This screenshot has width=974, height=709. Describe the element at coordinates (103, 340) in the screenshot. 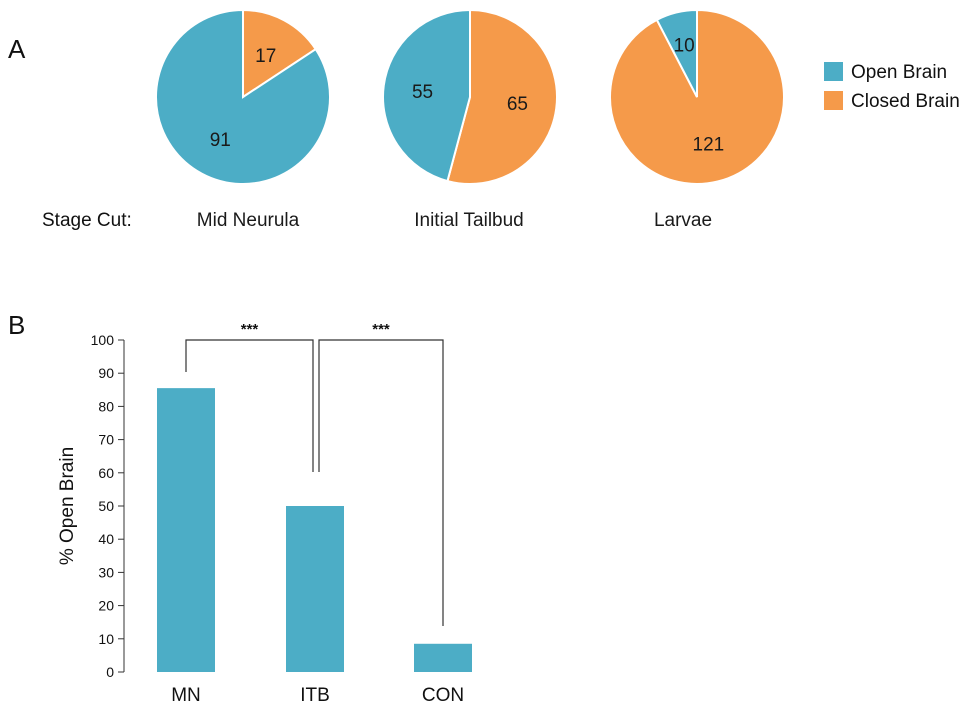

I see `y-tick-label: 100` at that location.